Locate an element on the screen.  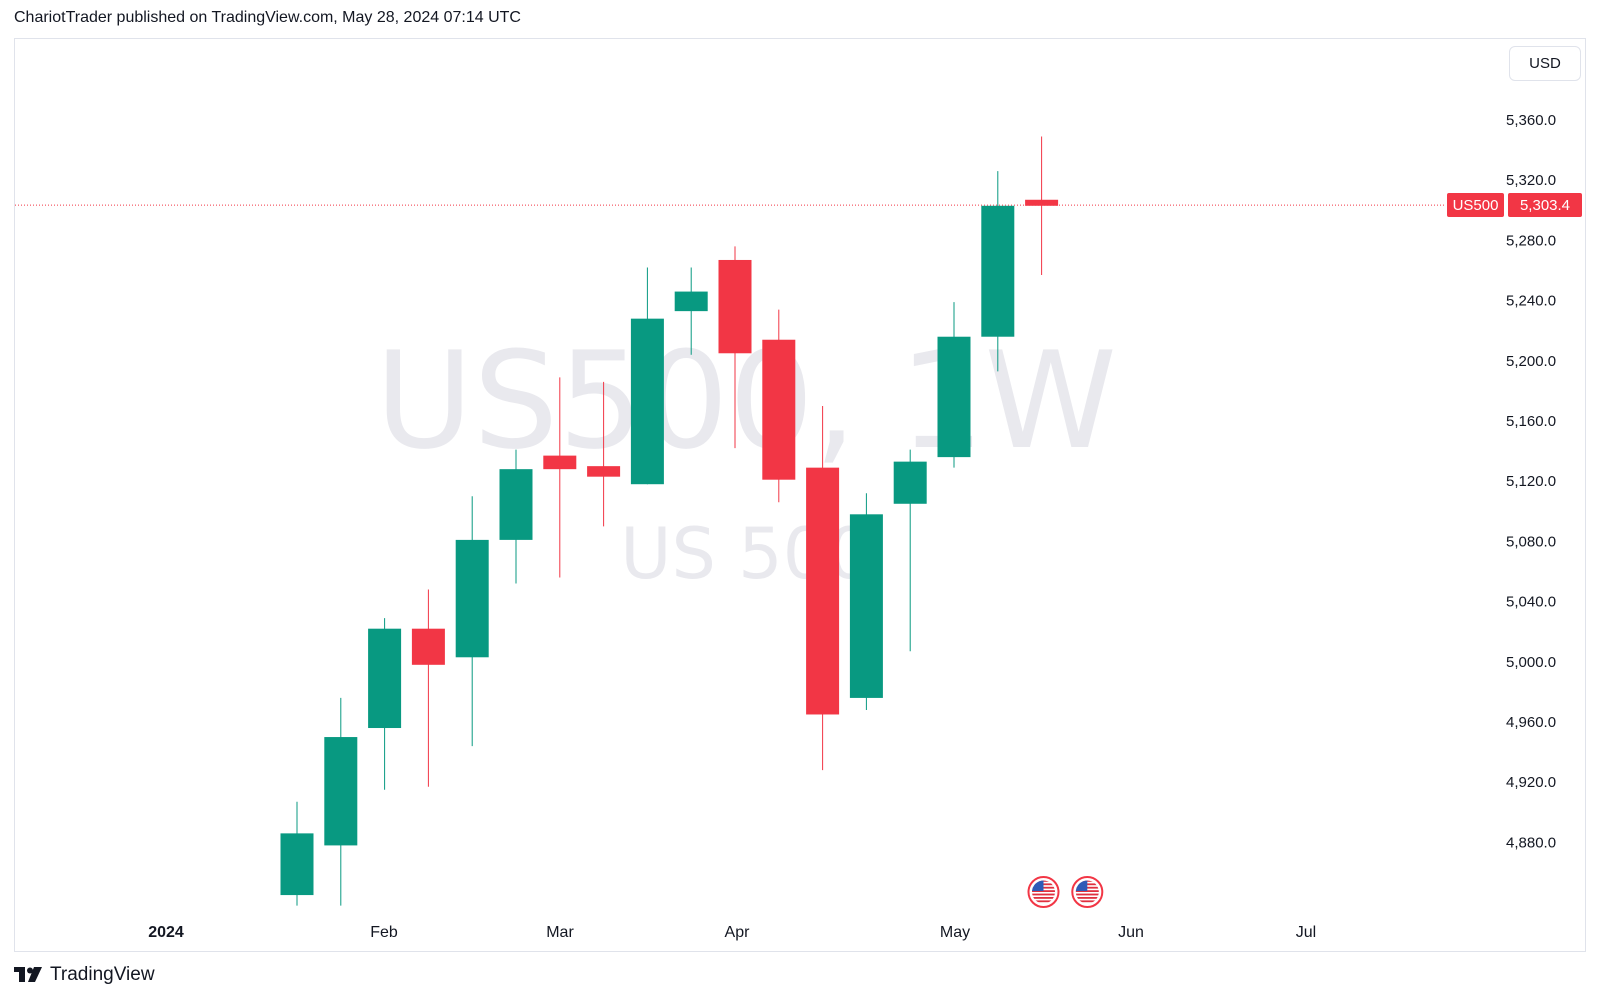
time-axis-tick-label: Jun is located at coordinates (1131, 932).